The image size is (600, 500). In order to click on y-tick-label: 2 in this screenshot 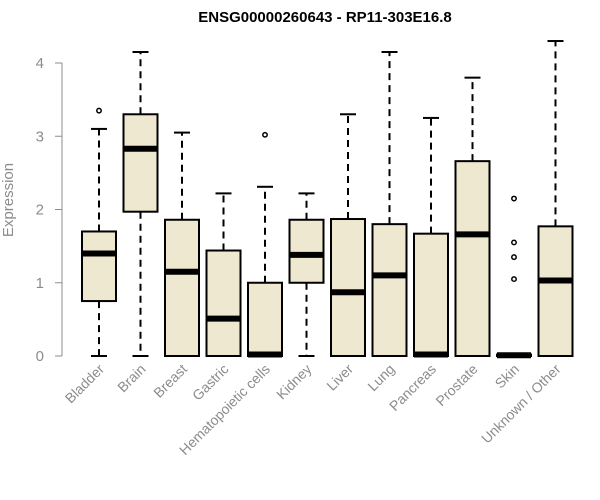, I will do `click(40, 210)`.